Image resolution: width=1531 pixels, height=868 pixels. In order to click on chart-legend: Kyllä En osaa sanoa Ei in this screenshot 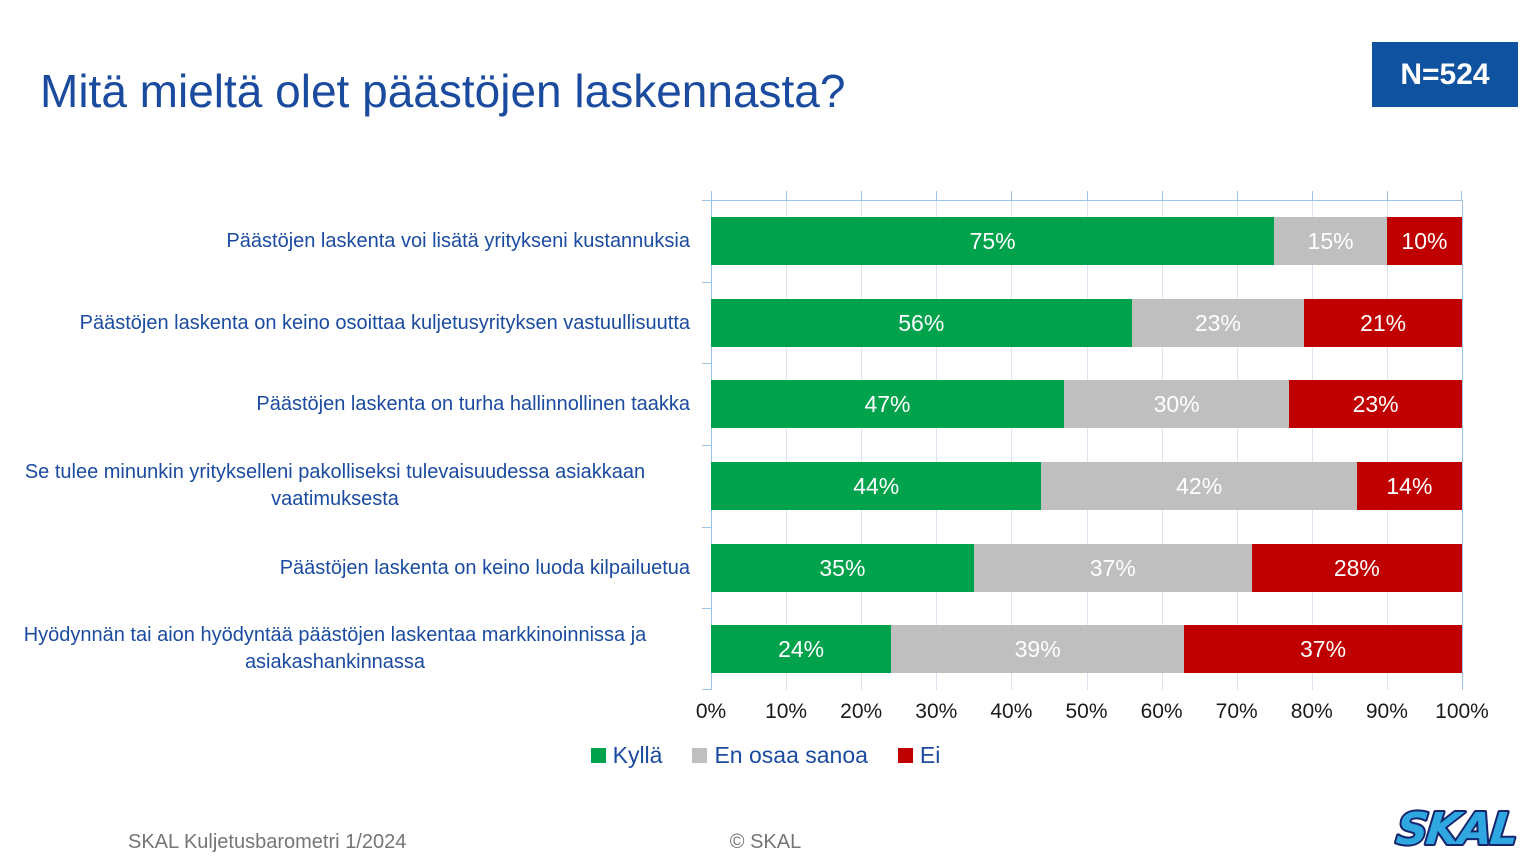, I will do `click(765, 755)`.